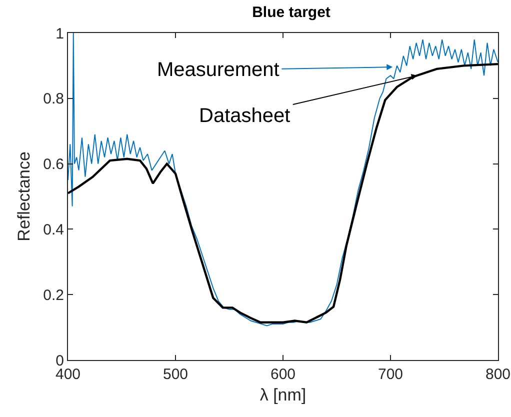 The height and width of the screenshot is (417, 511). Describe the element at coordinates (498, 374) in the screenshot. I see `x-tick-label: 800` at that location.